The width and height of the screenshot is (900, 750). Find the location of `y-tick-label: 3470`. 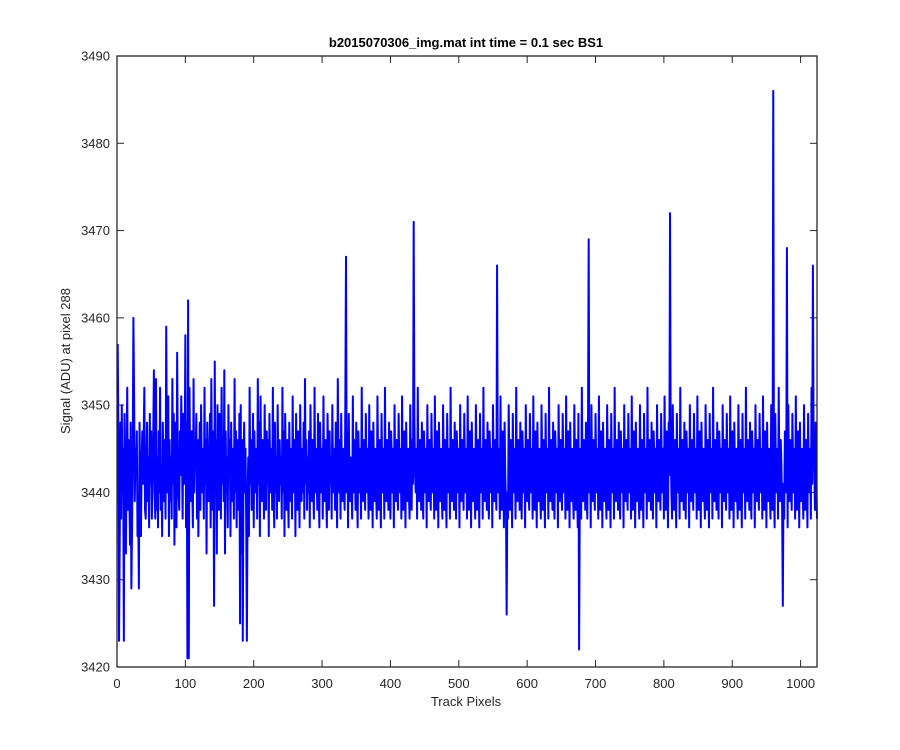

y-tick-label: 3470 is located at coordinates (95, 230).